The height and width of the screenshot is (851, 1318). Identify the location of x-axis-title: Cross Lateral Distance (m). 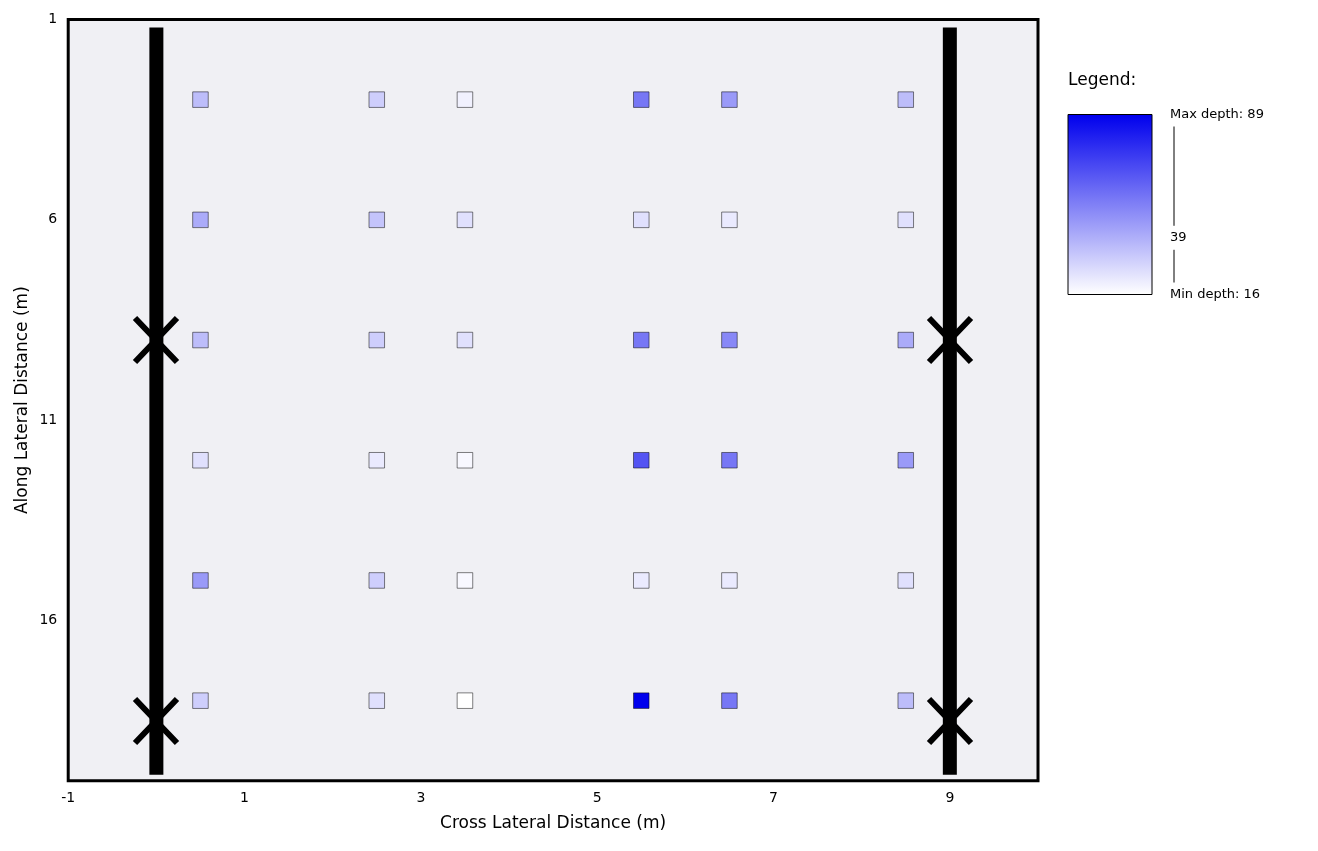
(553, 822).